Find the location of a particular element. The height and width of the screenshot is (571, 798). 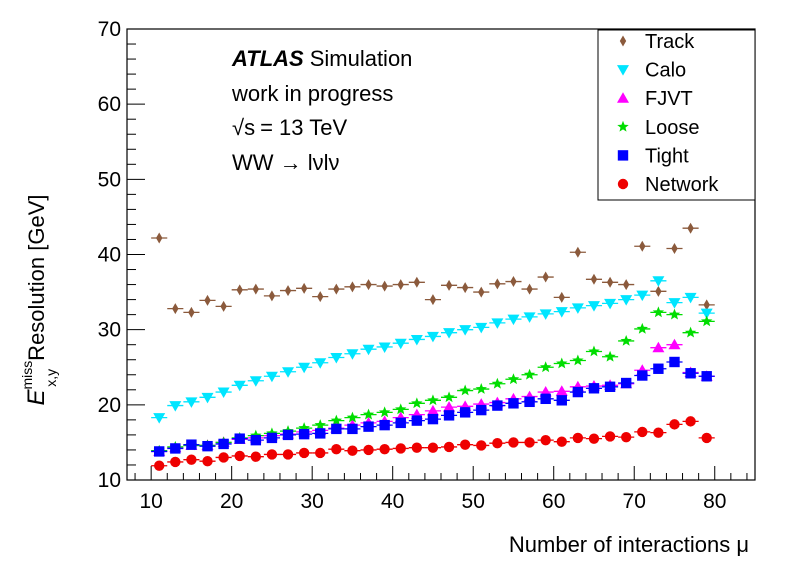

series-tight is located at coordinates (433, 406).